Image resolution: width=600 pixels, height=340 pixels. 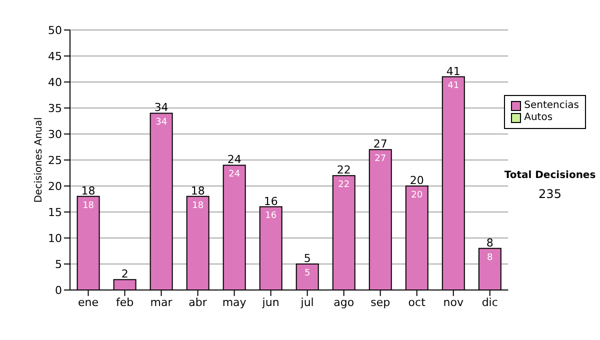 What do you see at coordinates (271, 216) in the screenshot?
I see `data-label: 16` at bounding box center [271, 216].